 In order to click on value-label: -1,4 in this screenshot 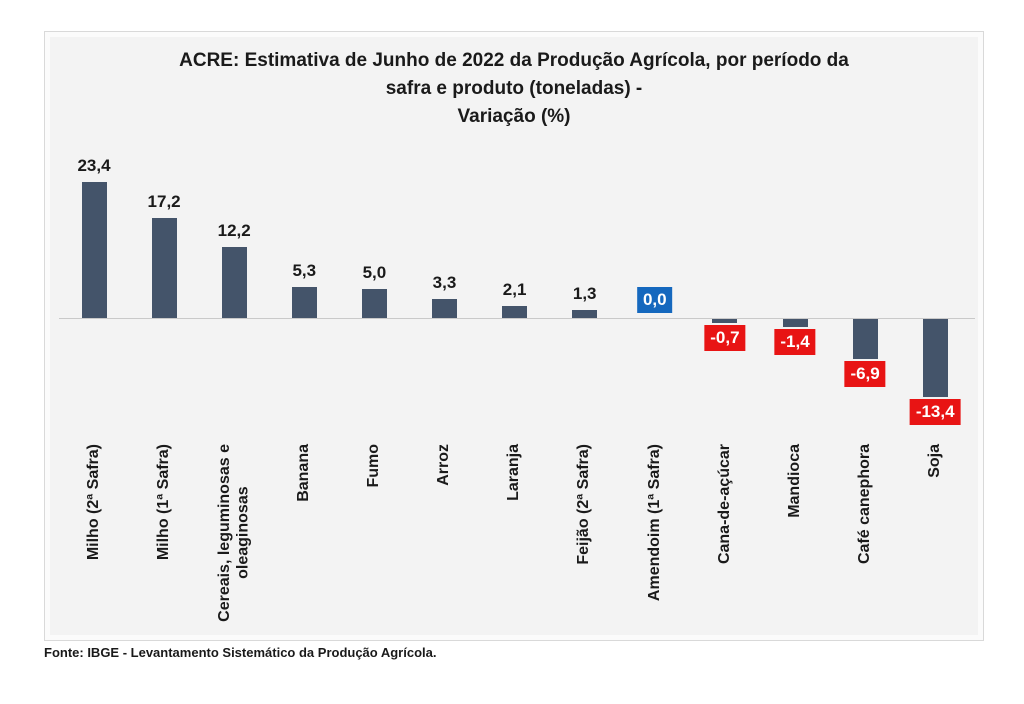, I will do `click(795, 342)`.